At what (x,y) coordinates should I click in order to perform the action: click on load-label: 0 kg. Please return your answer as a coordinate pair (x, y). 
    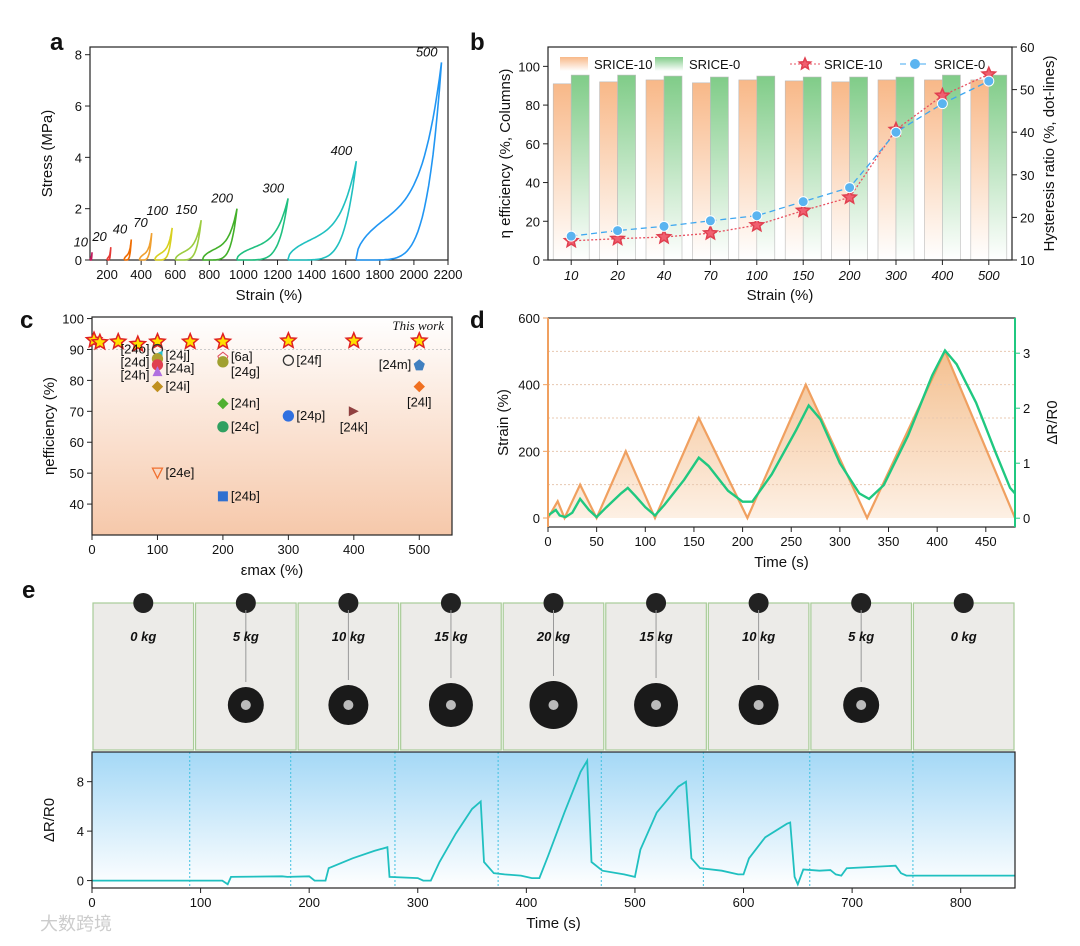
    Looking at the image, I should click on (964, 636).